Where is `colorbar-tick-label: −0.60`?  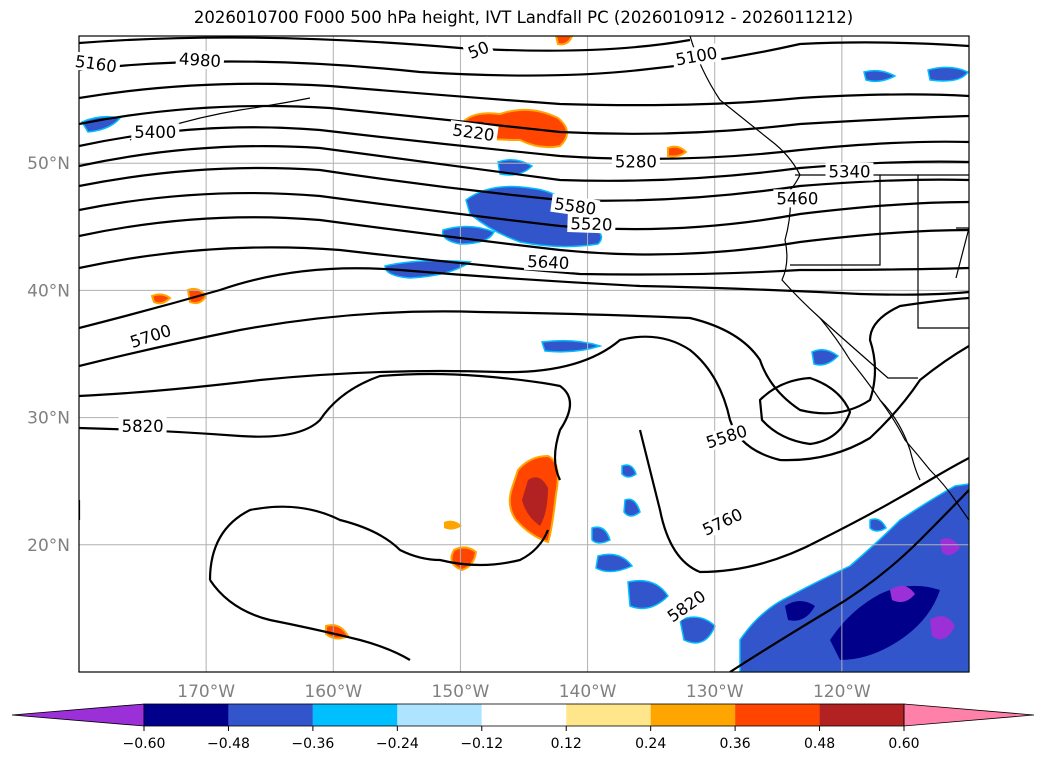
colorbar-tick-label: −0.60 is located at coordinates (144, 744).